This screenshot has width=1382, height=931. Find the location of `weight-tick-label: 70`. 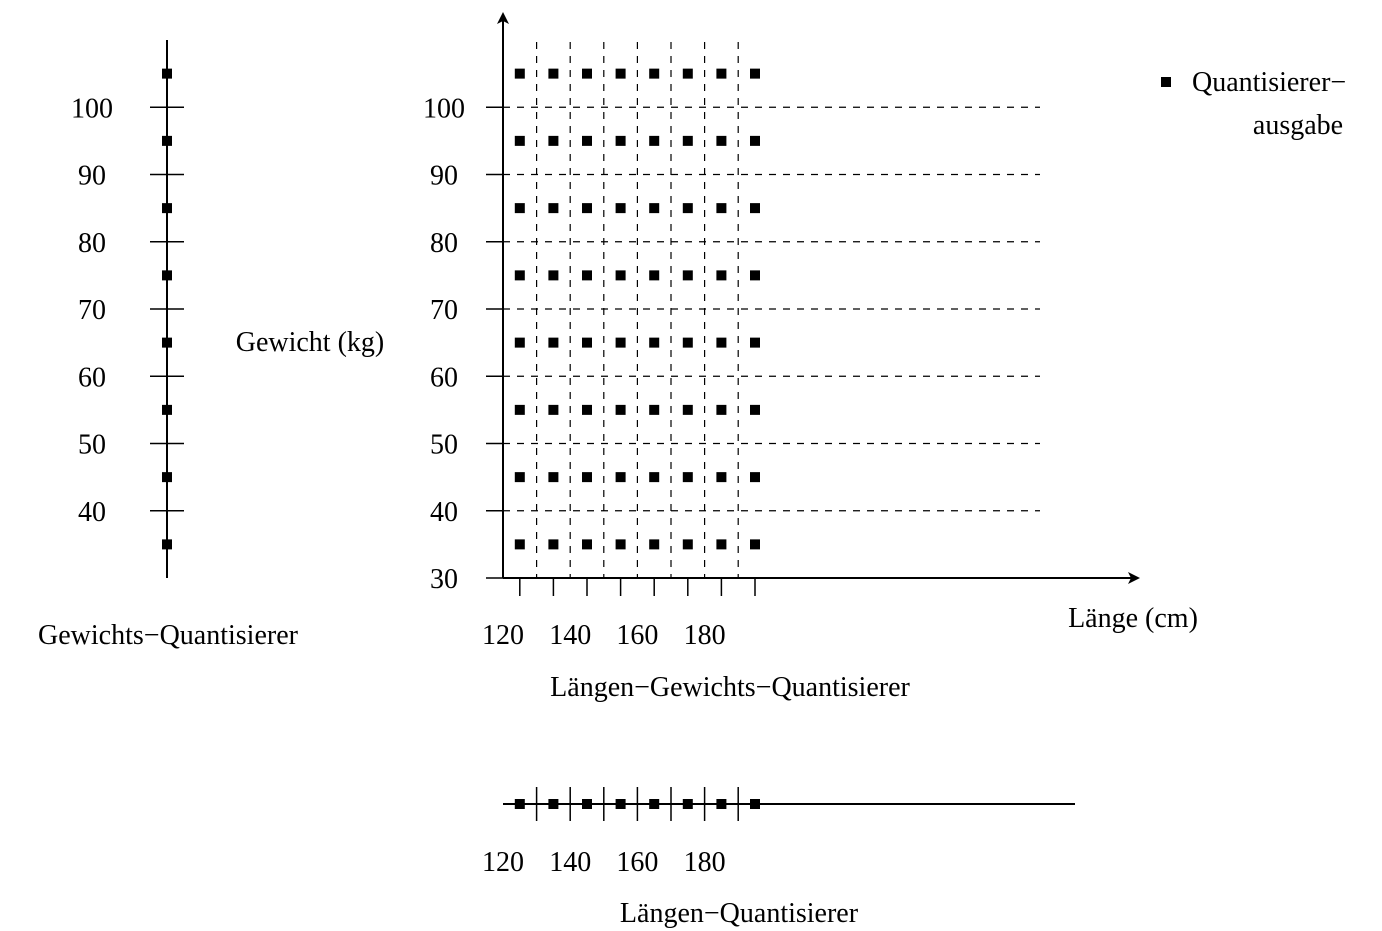

weight-tick-label: 70 is located at coordinates (92, 310).